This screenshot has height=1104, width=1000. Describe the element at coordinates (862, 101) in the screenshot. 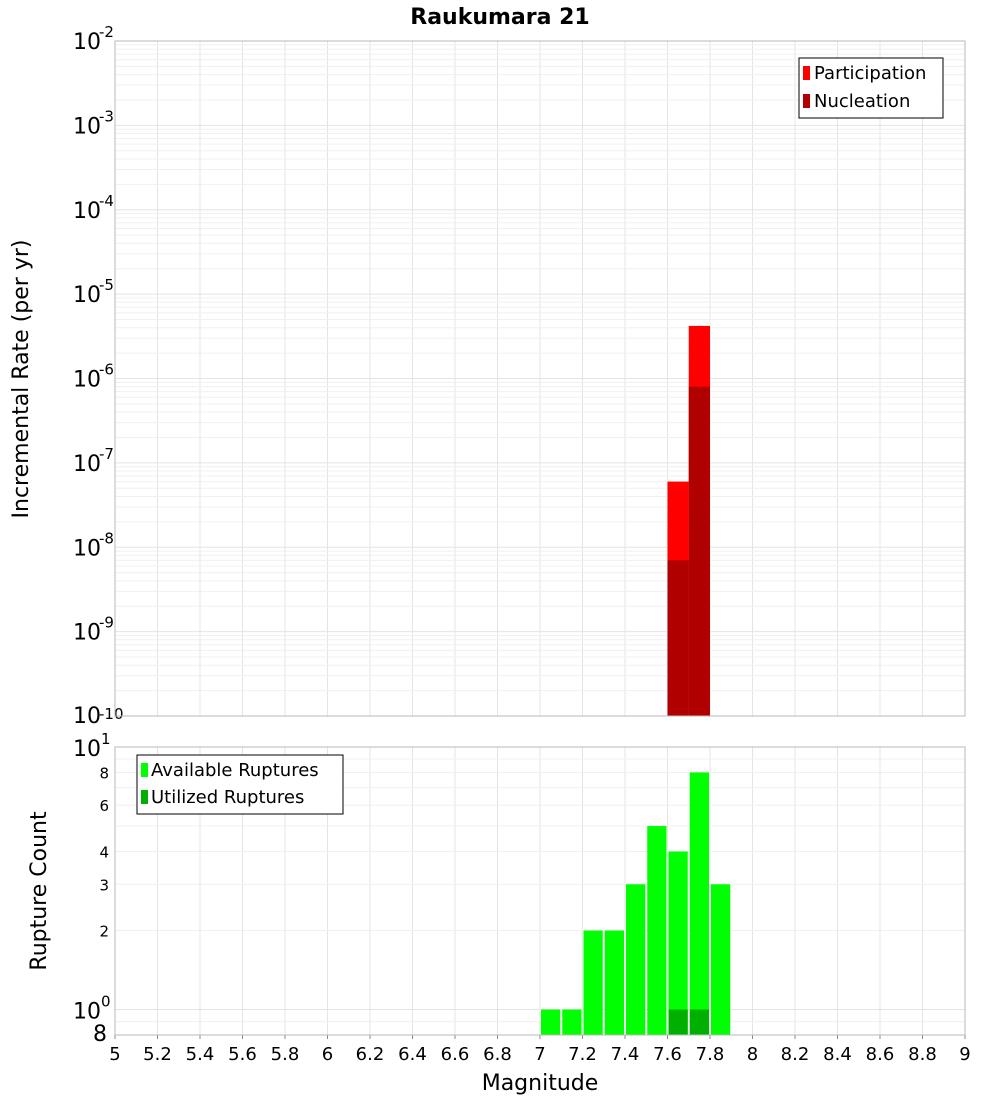

I see `nucleation-legend-label: Nucleation` at that location.